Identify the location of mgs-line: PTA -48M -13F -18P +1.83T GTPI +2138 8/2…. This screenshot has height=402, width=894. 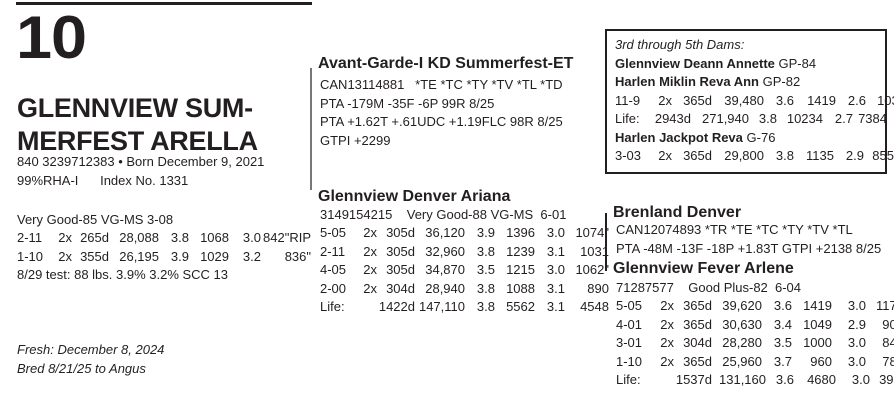
(749, 248).